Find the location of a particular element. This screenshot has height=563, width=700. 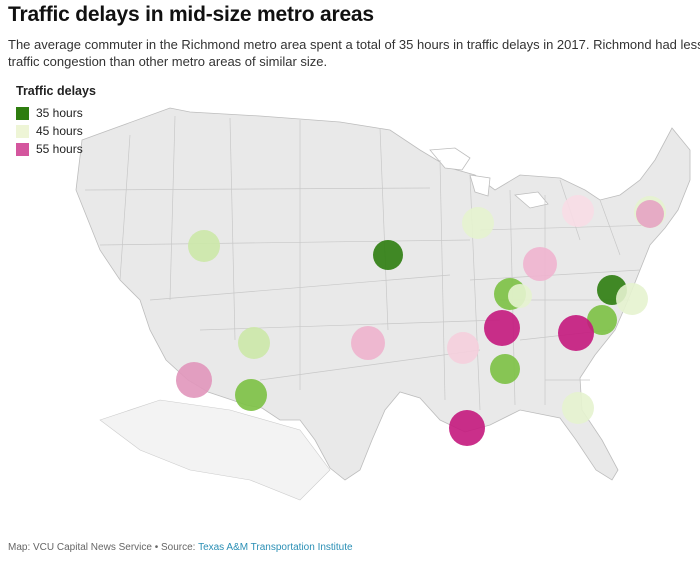

california-mexico-edge is located at coordinates (215, 450).